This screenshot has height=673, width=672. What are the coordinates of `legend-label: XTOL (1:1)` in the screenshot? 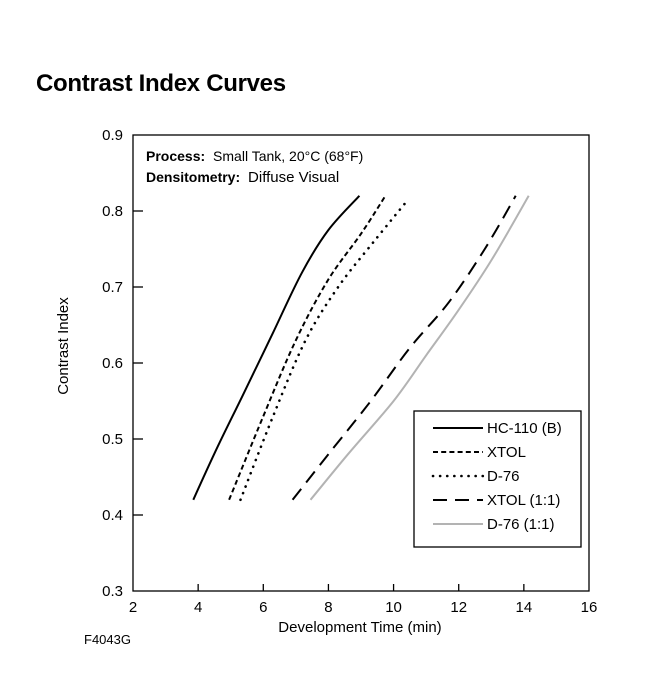 It's located at (523, 500).